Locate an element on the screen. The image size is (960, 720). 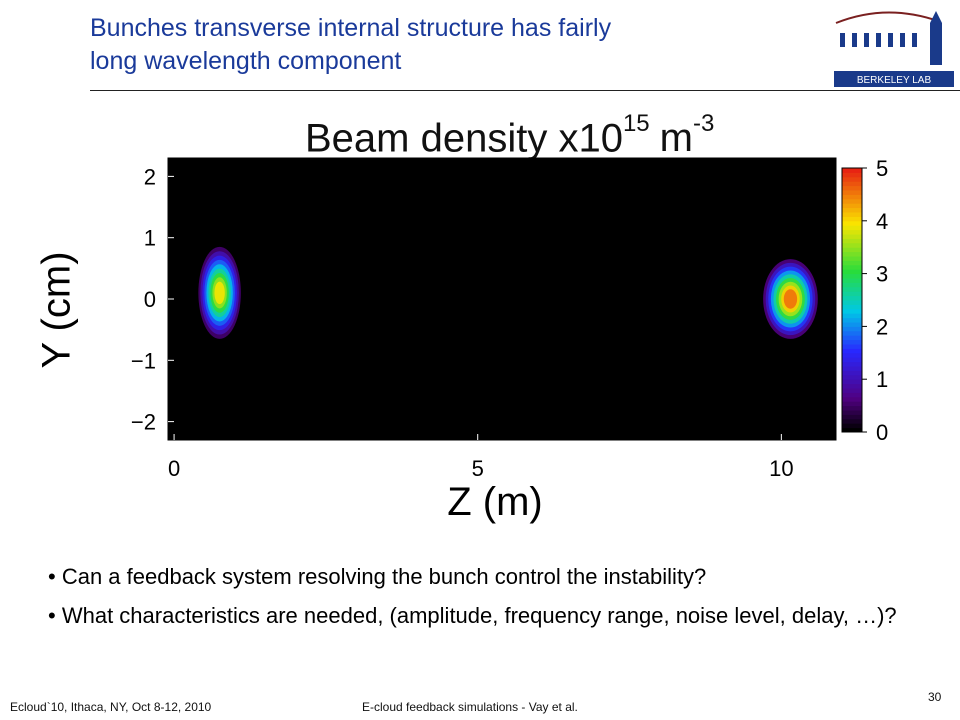
chart-title-unit-exponent: -3 is located at coordinates (703, 123).